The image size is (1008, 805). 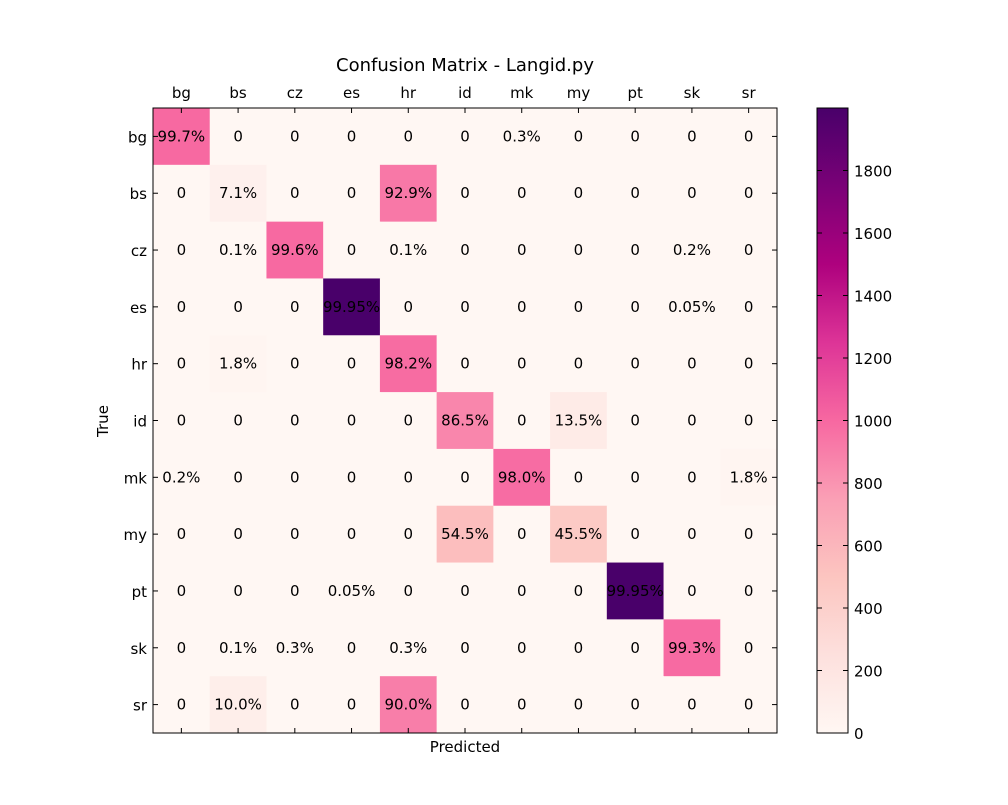 I want to click on heatmap-cell-label: 0.1%, so click(x=238, y=250).